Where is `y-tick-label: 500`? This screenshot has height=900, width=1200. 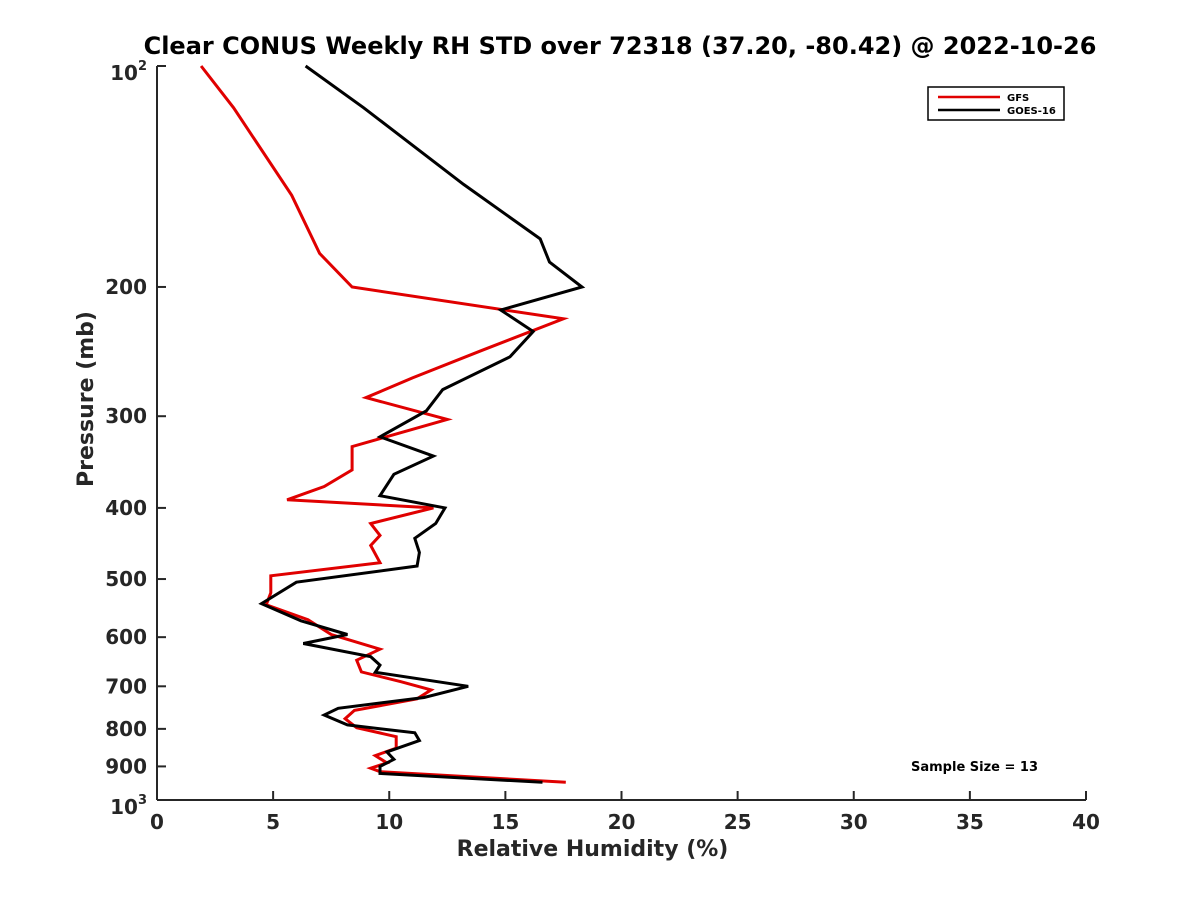 y-tick-label: 500 is located at coordinates (126, 579).